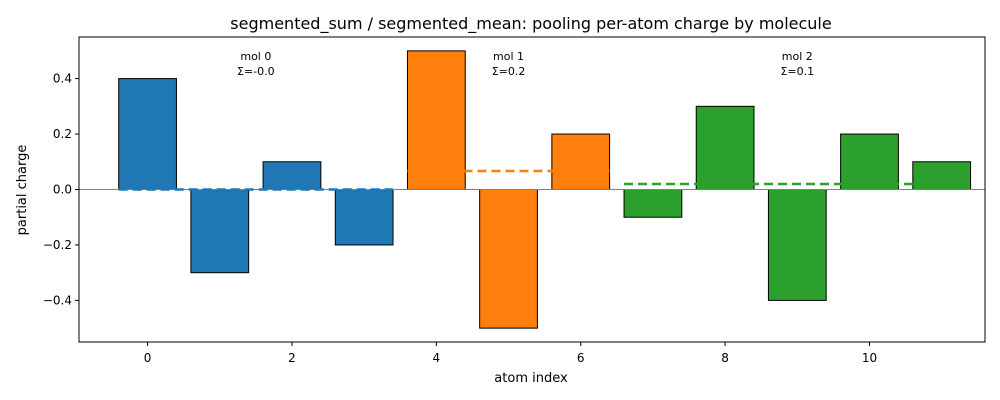  I want to click on y-tick-label-1: −0.2, so click(57, 245).